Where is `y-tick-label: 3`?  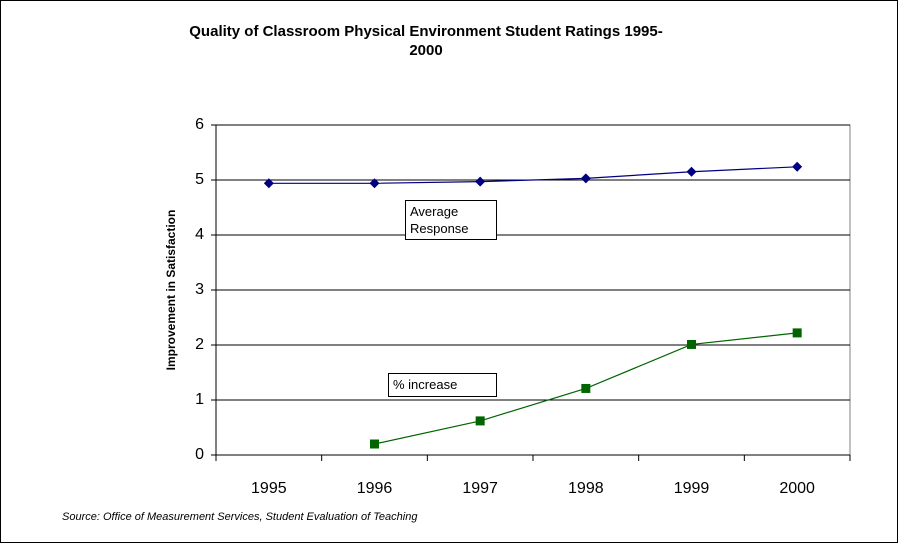
y-tick-label: 3 is located at coordinates (199, 289).